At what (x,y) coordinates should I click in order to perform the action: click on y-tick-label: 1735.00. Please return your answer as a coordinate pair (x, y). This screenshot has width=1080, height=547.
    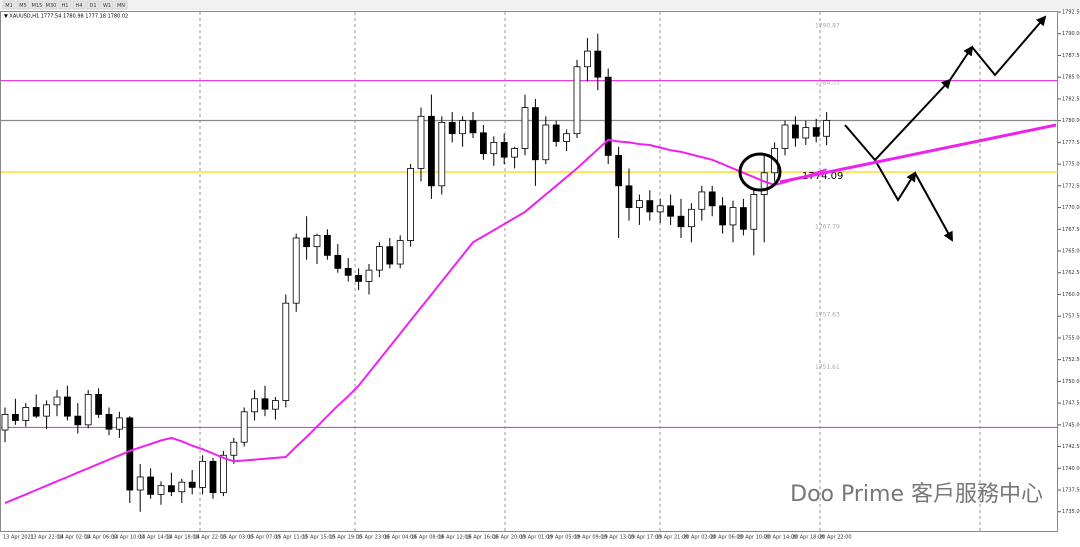
    Looking at the image, I should click on (1071, 512).